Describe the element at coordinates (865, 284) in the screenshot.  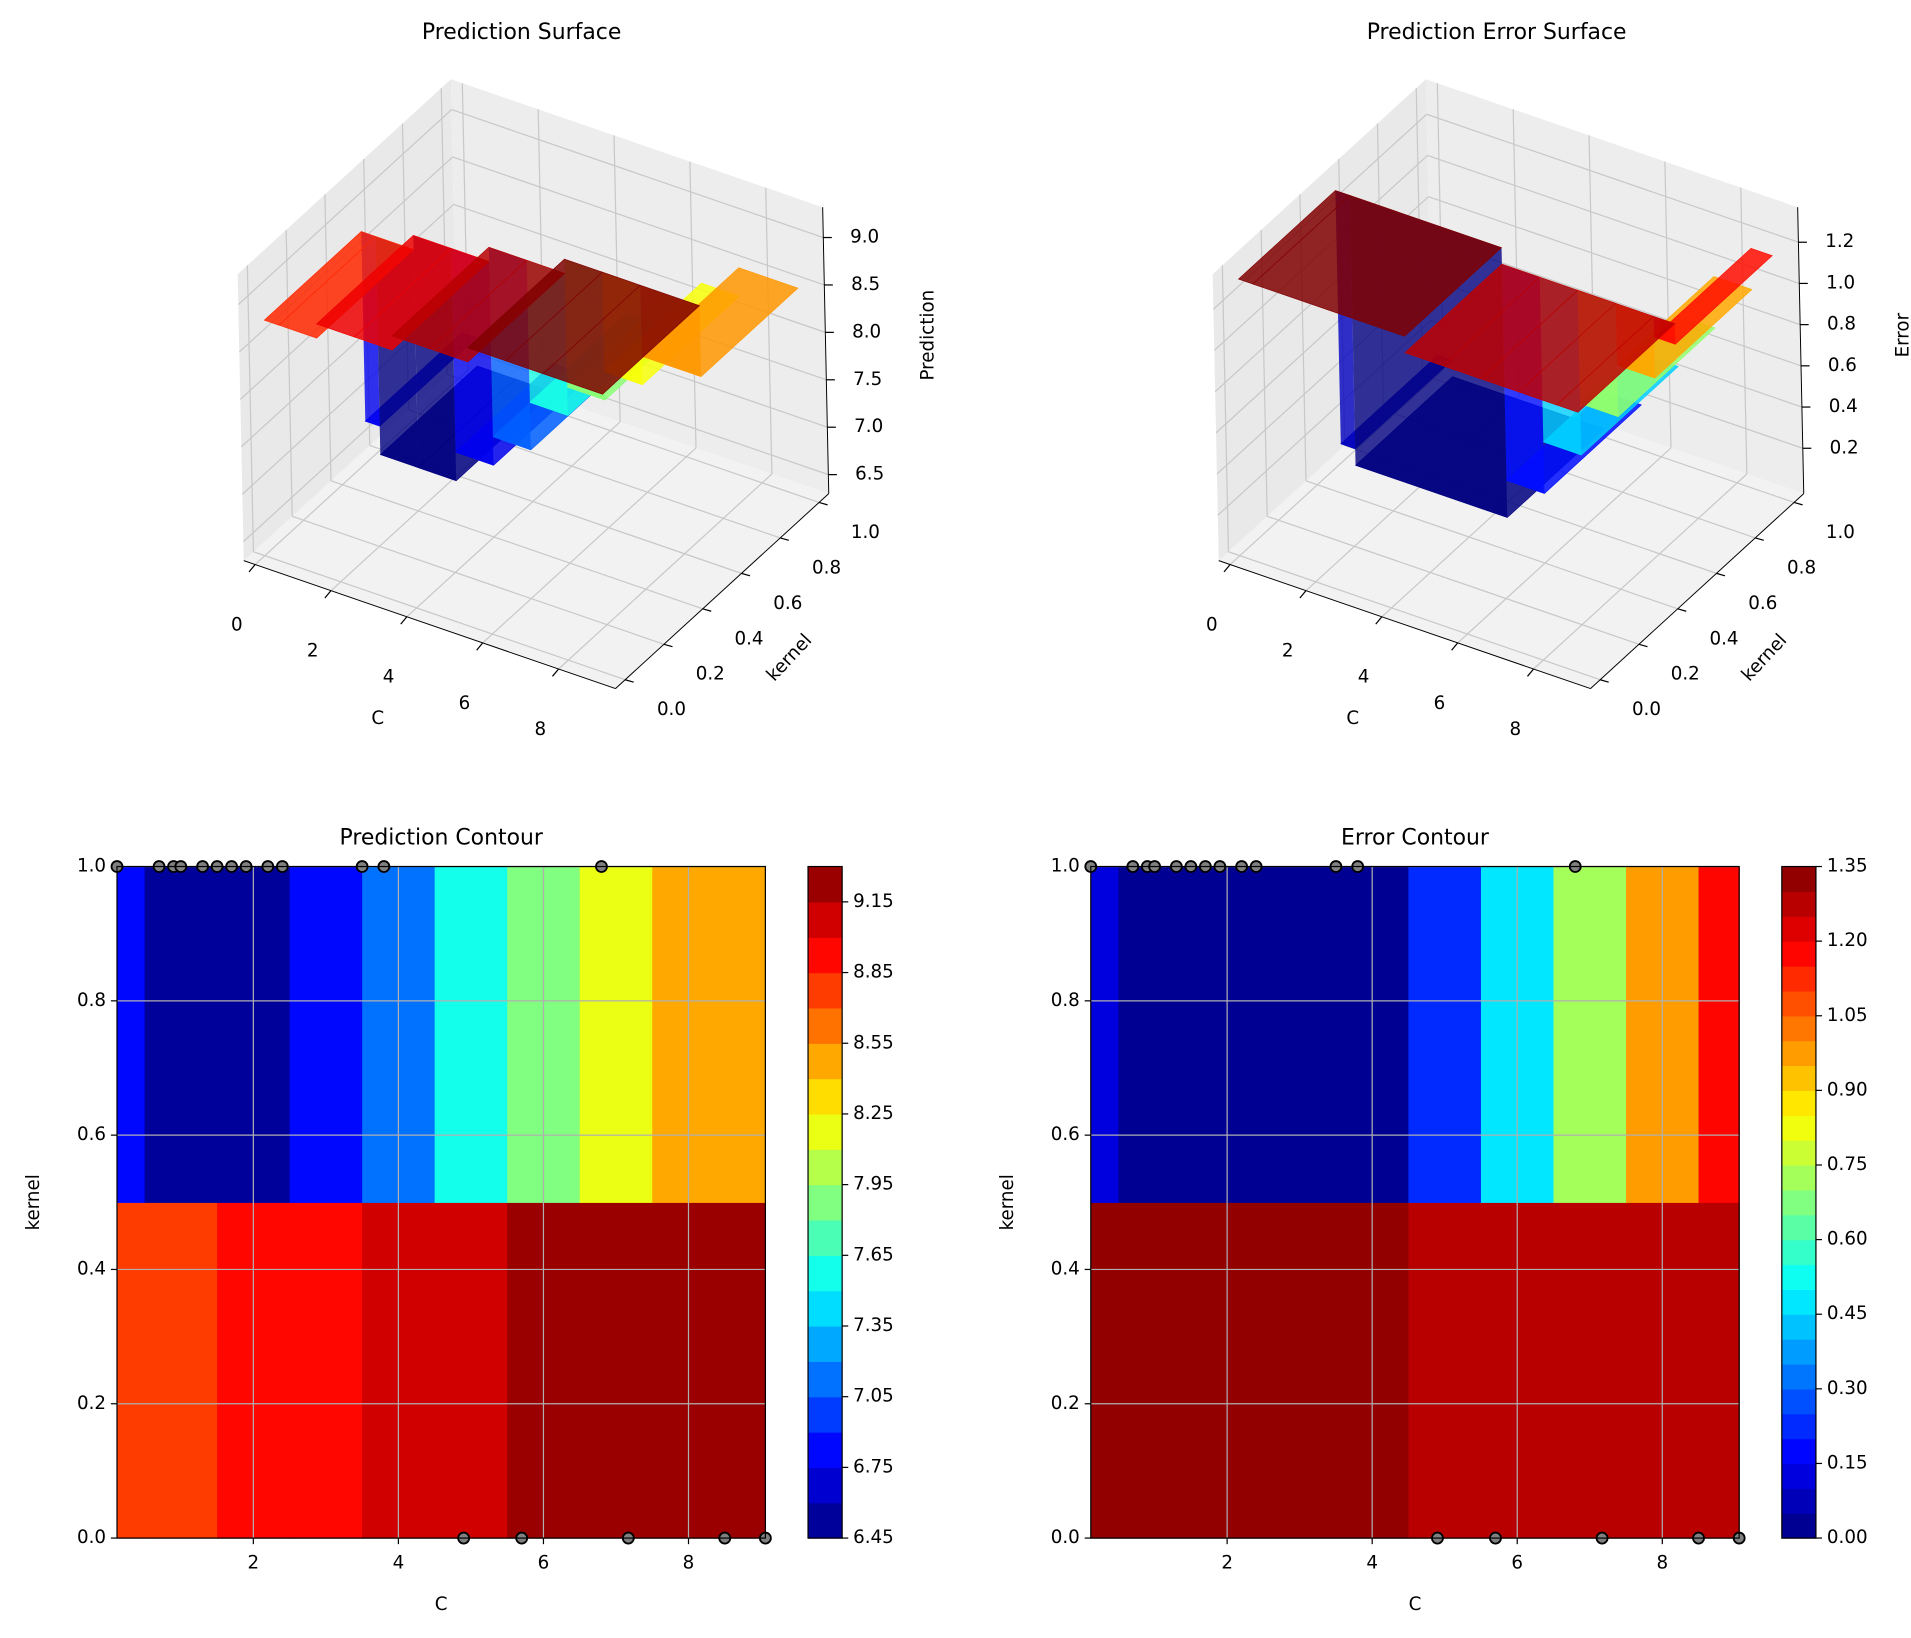
I see `z-tick-label: 8.5` at that location.